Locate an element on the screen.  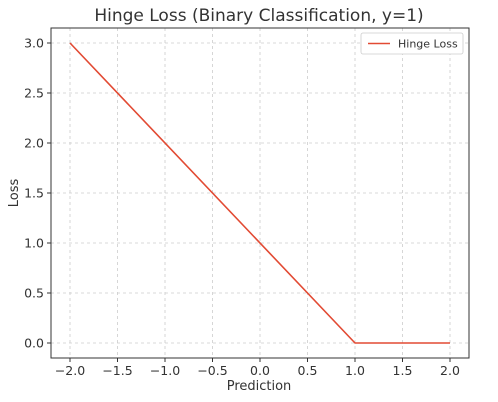
legend-box is located at coordinates (412, 43).